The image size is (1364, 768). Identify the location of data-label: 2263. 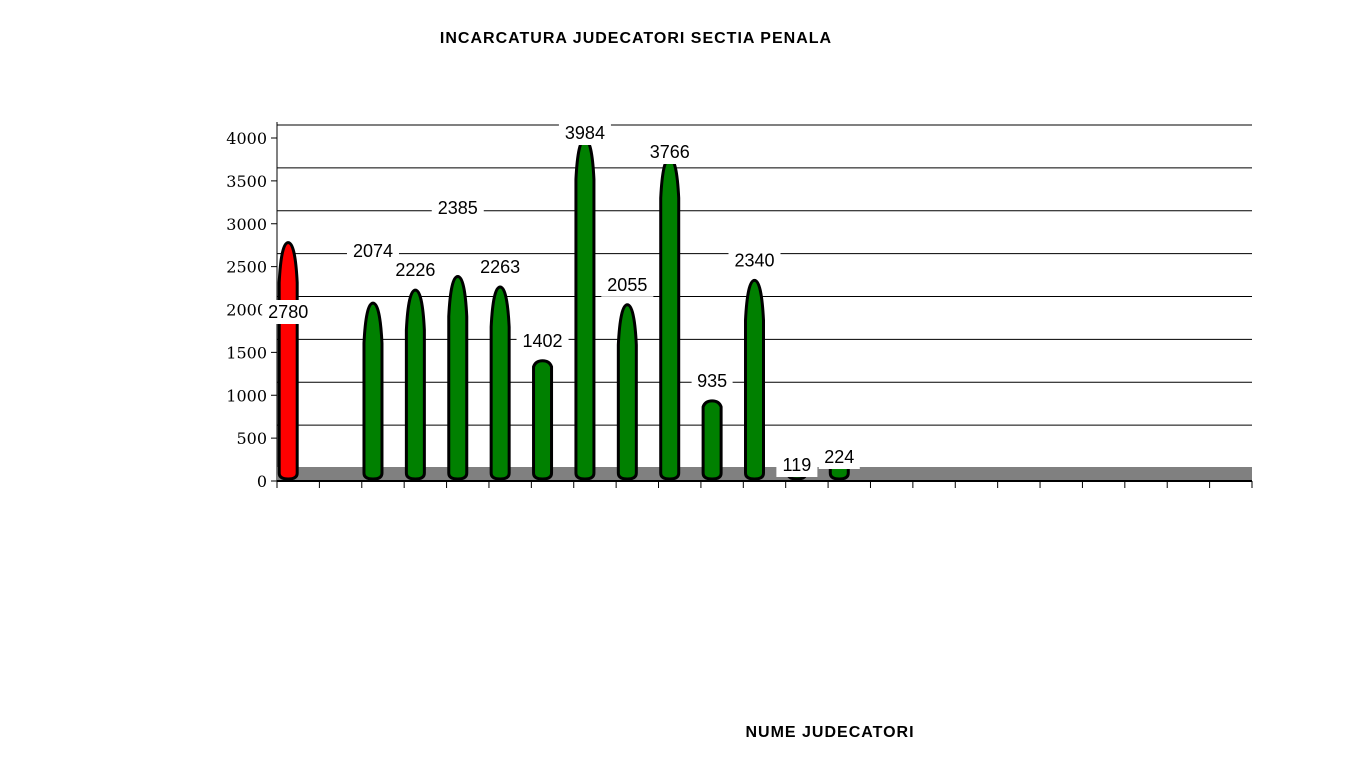
(500, 267).